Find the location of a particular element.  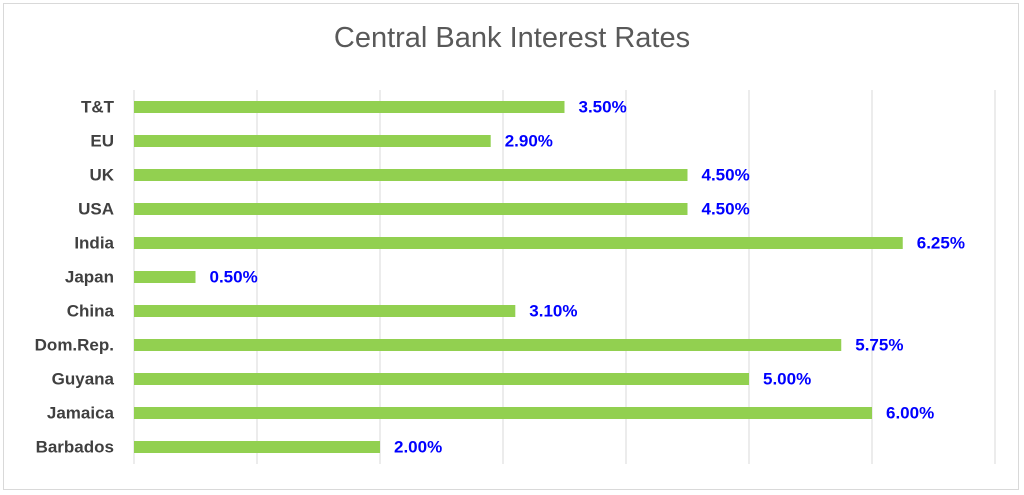

category-label: EU is located at coordinates (102, 141).